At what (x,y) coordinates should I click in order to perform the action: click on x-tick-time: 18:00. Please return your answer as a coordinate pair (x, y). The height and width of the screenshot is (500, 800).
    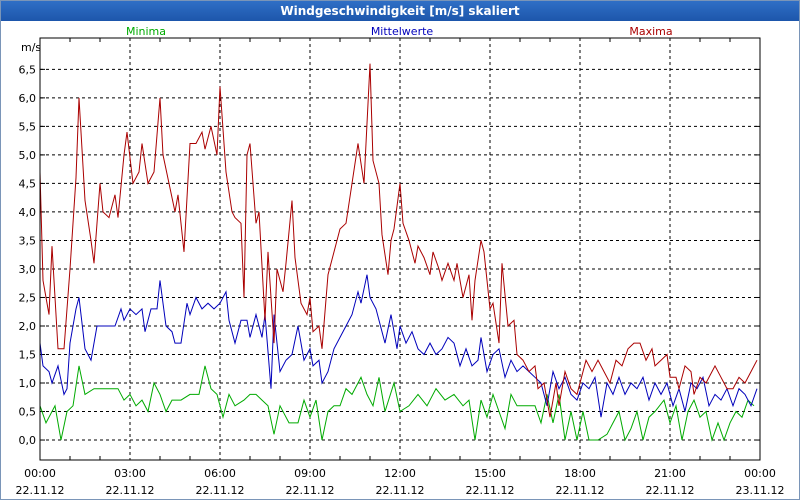
    Looking at the image, I should click on (580, 473).